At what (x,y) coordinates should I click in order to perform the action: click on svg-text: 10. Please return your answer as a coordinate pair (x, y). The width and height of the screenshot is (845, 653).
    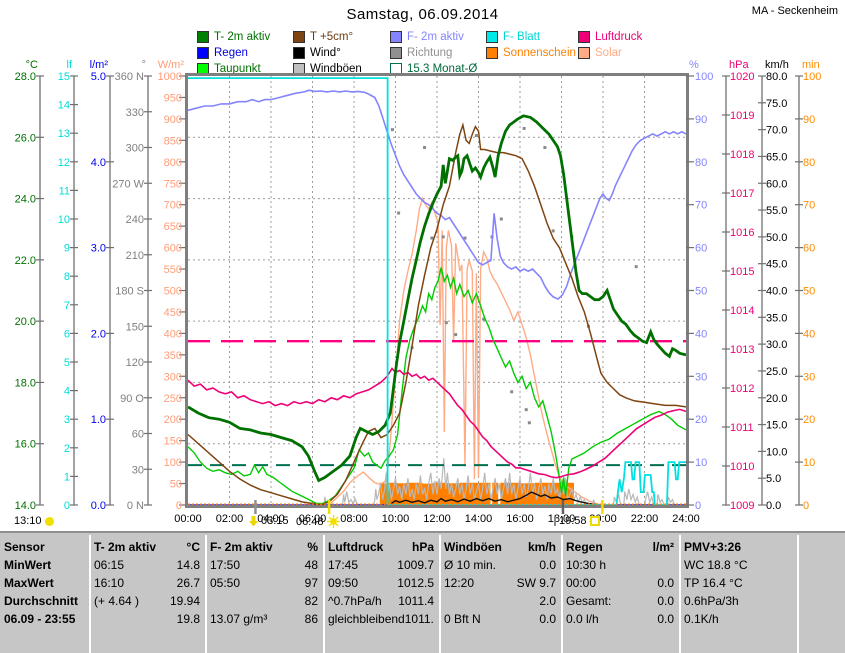
    Looking at the image, I should click on (701, 463).